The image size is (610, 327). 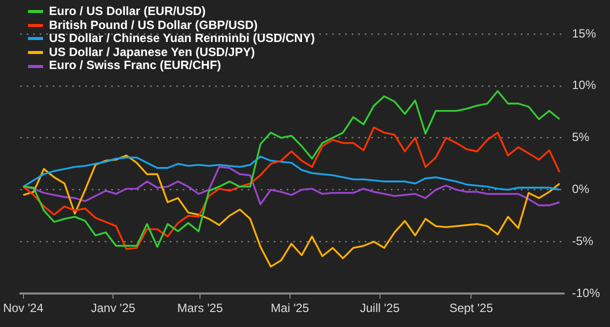 I want to click on legend-label: Euro / Swiss Franc (EUR/CHF), so click(x=135, y=65).